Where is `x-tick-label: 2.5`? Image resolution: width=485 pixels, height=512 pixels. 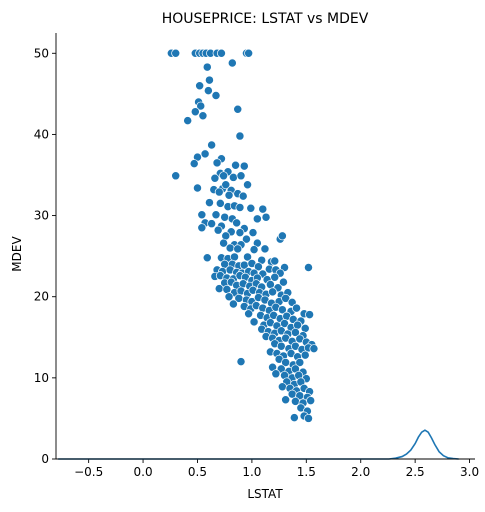 x-tick-label: 2.5 is located at coordinates (415, 472).